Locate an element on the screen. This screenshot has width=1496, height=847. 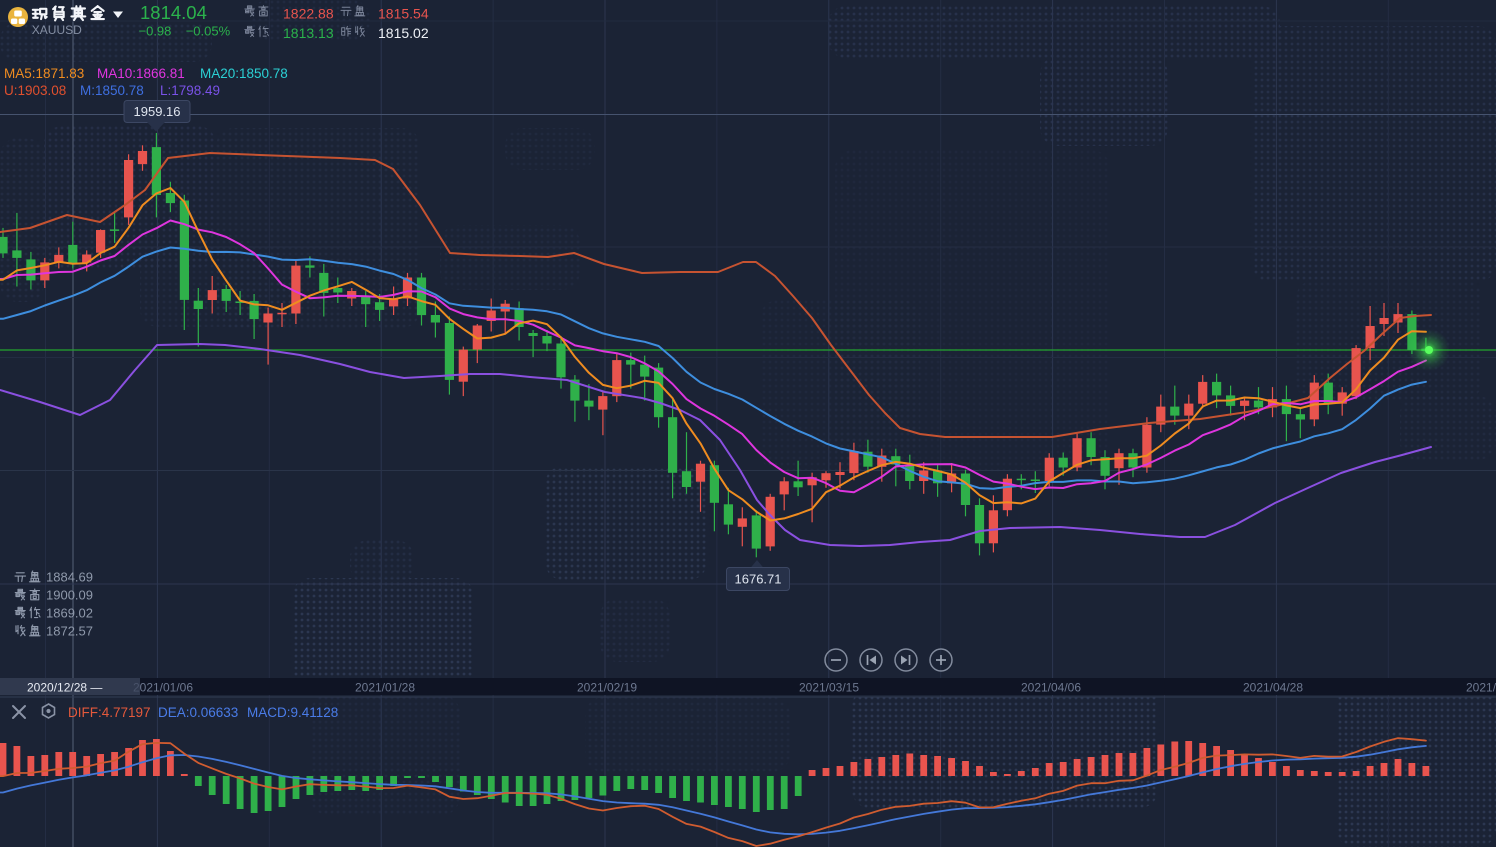
svg-text: 1884.69 is located at coordinates (69, 577).